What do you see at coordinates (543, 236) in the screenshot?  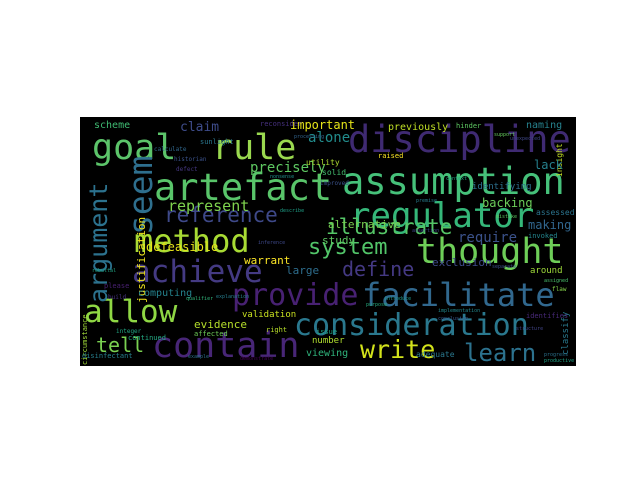 I see `word-invoked: invoked` at bounding box center [543, 236].